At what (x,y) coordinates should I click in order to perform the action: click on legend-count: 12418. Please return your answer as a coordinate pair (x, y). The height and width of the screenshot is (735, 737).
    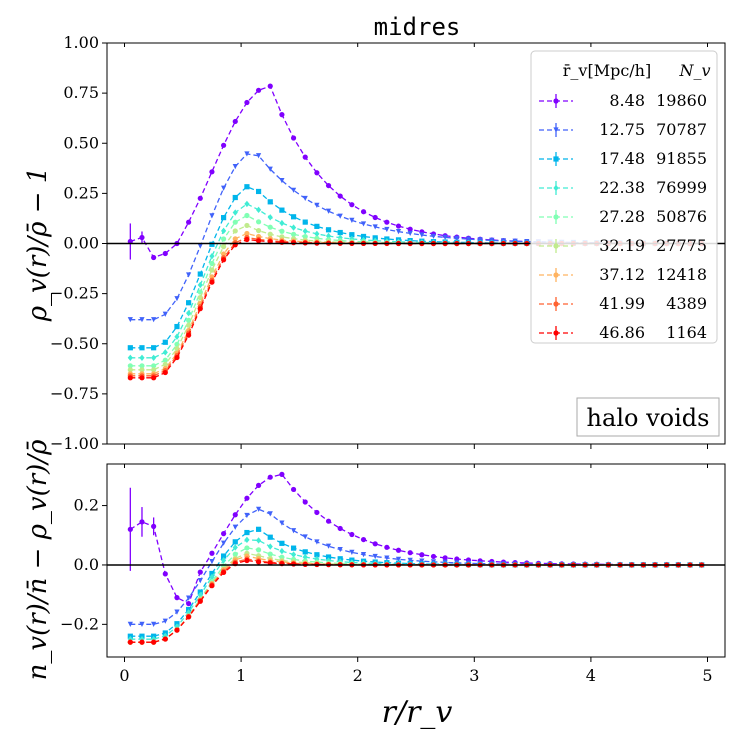
    Looking at the image, I should click on (681, 274).